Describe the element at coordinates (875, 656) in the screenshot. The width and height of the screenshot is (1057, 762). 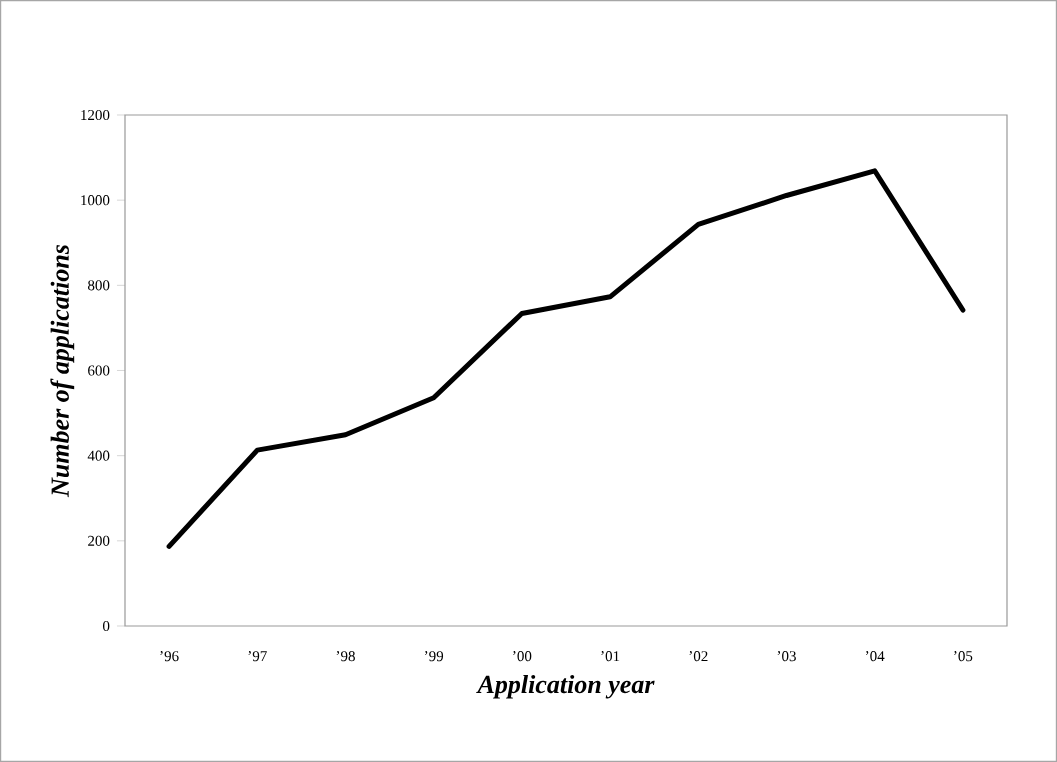
I see `x-tick-label: ’04` at that location.